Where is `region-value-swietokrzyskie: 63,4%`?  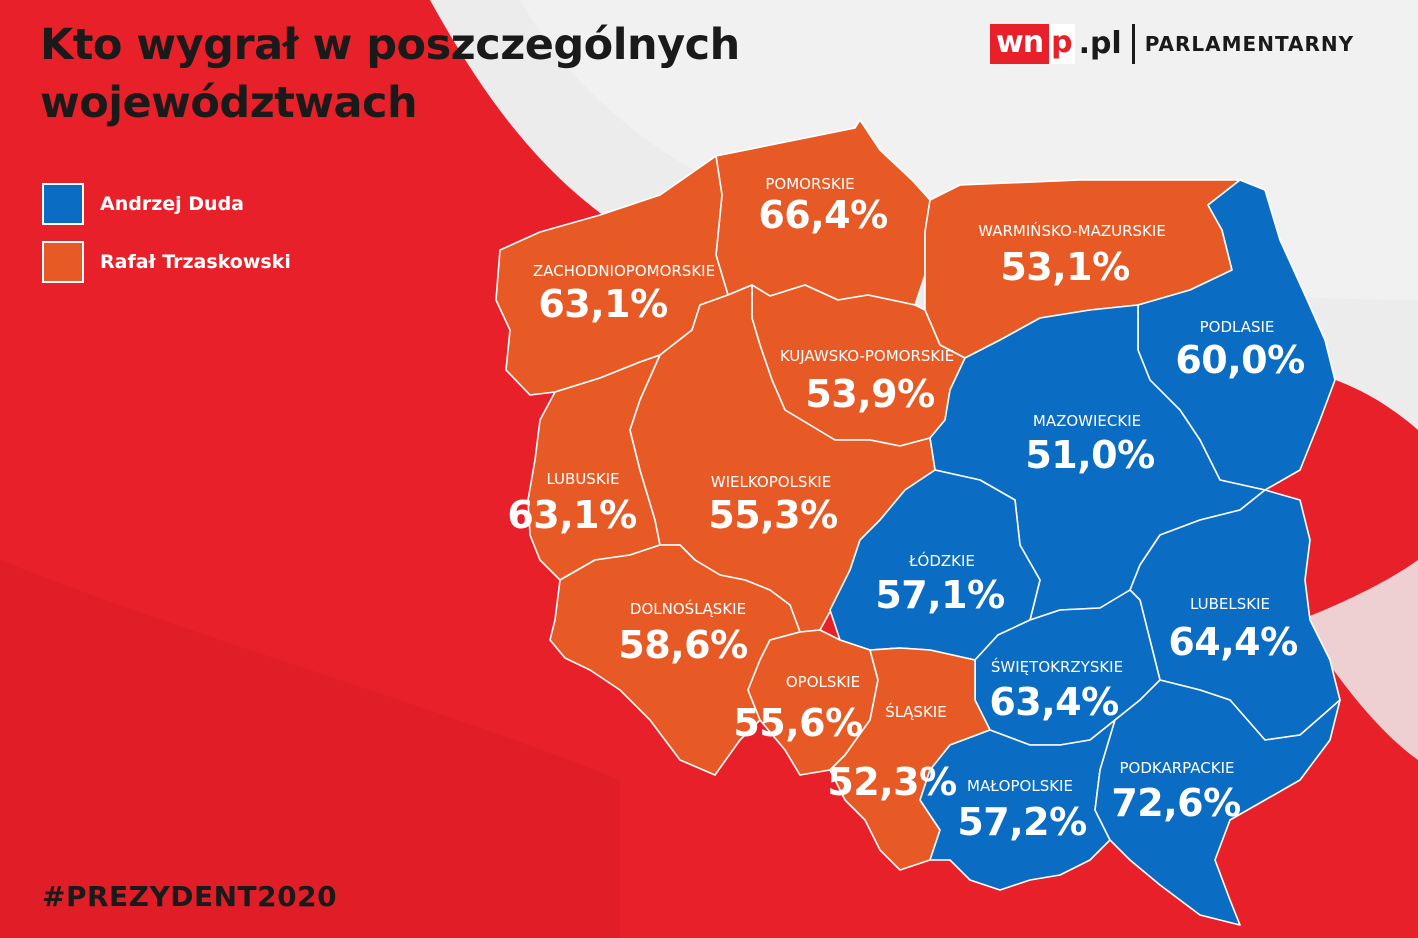 region-value-swietokrzyskie: 63,4% is located at coordinates (1054, 702).